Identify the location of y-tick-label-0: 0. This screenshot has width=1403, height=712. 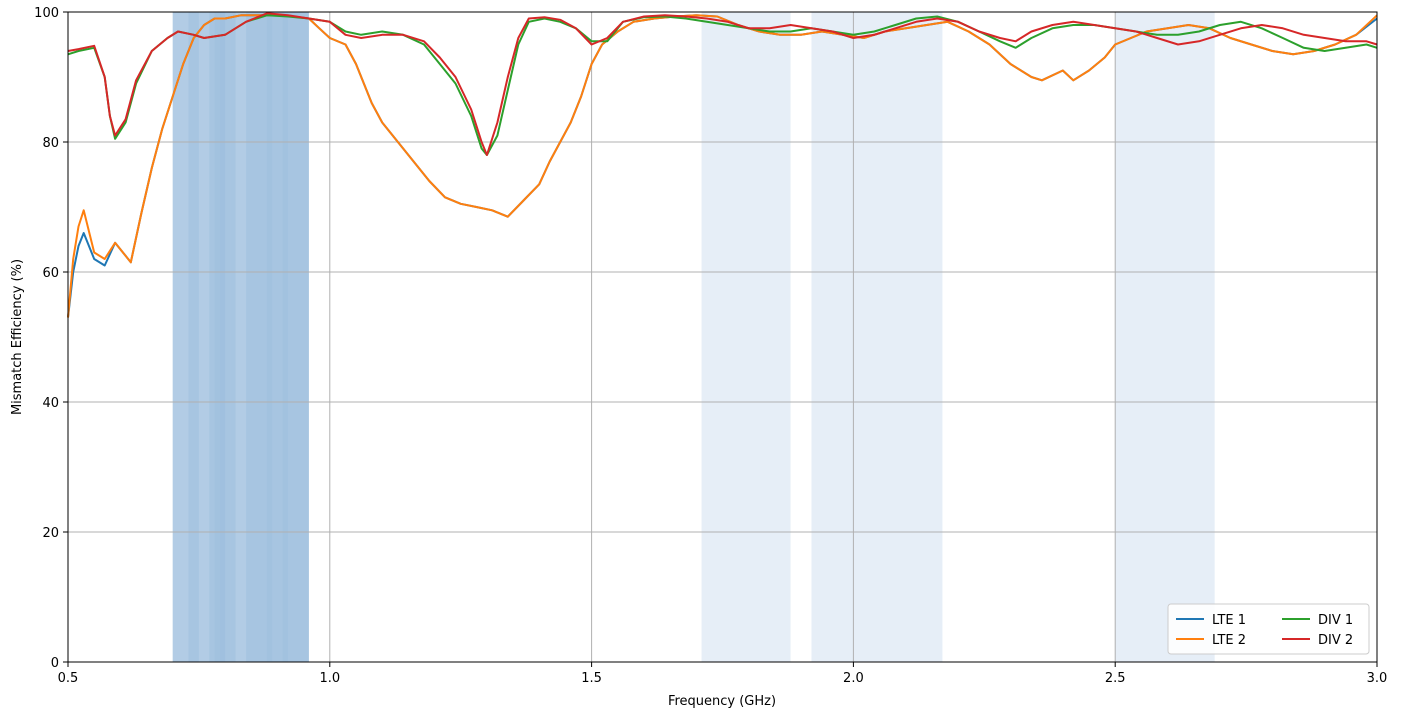
(55, 663).